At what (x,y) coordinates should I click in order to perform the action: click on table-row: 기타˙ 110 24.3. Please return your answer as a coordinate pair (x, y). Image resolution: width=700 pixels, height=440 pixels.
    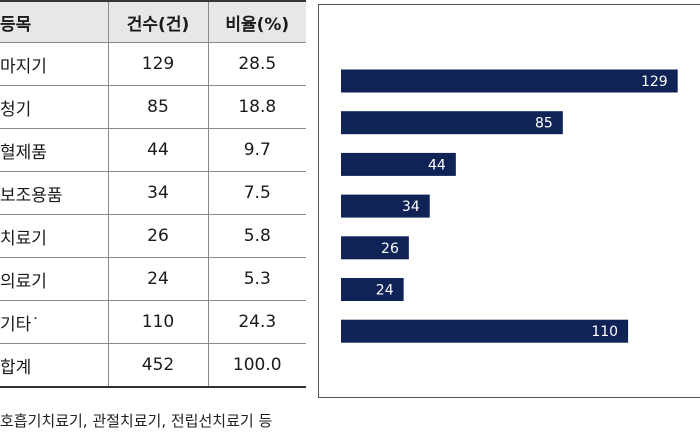
    Looking at the image, I should click on (153, 322).